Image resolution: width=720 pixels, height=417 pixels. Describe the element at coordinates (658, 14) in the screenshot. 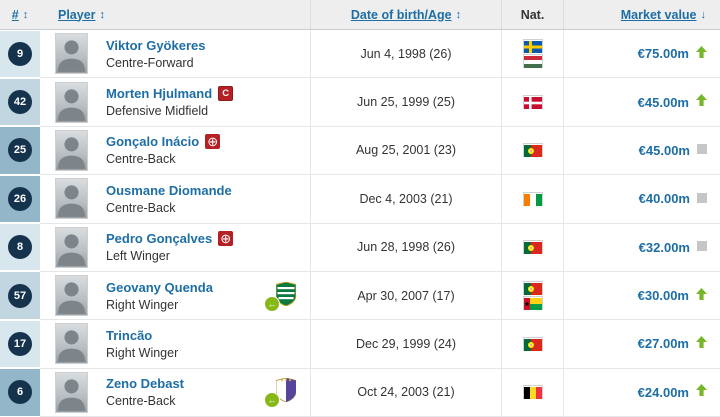

I see `header-market-value-link: Market value` at that location.